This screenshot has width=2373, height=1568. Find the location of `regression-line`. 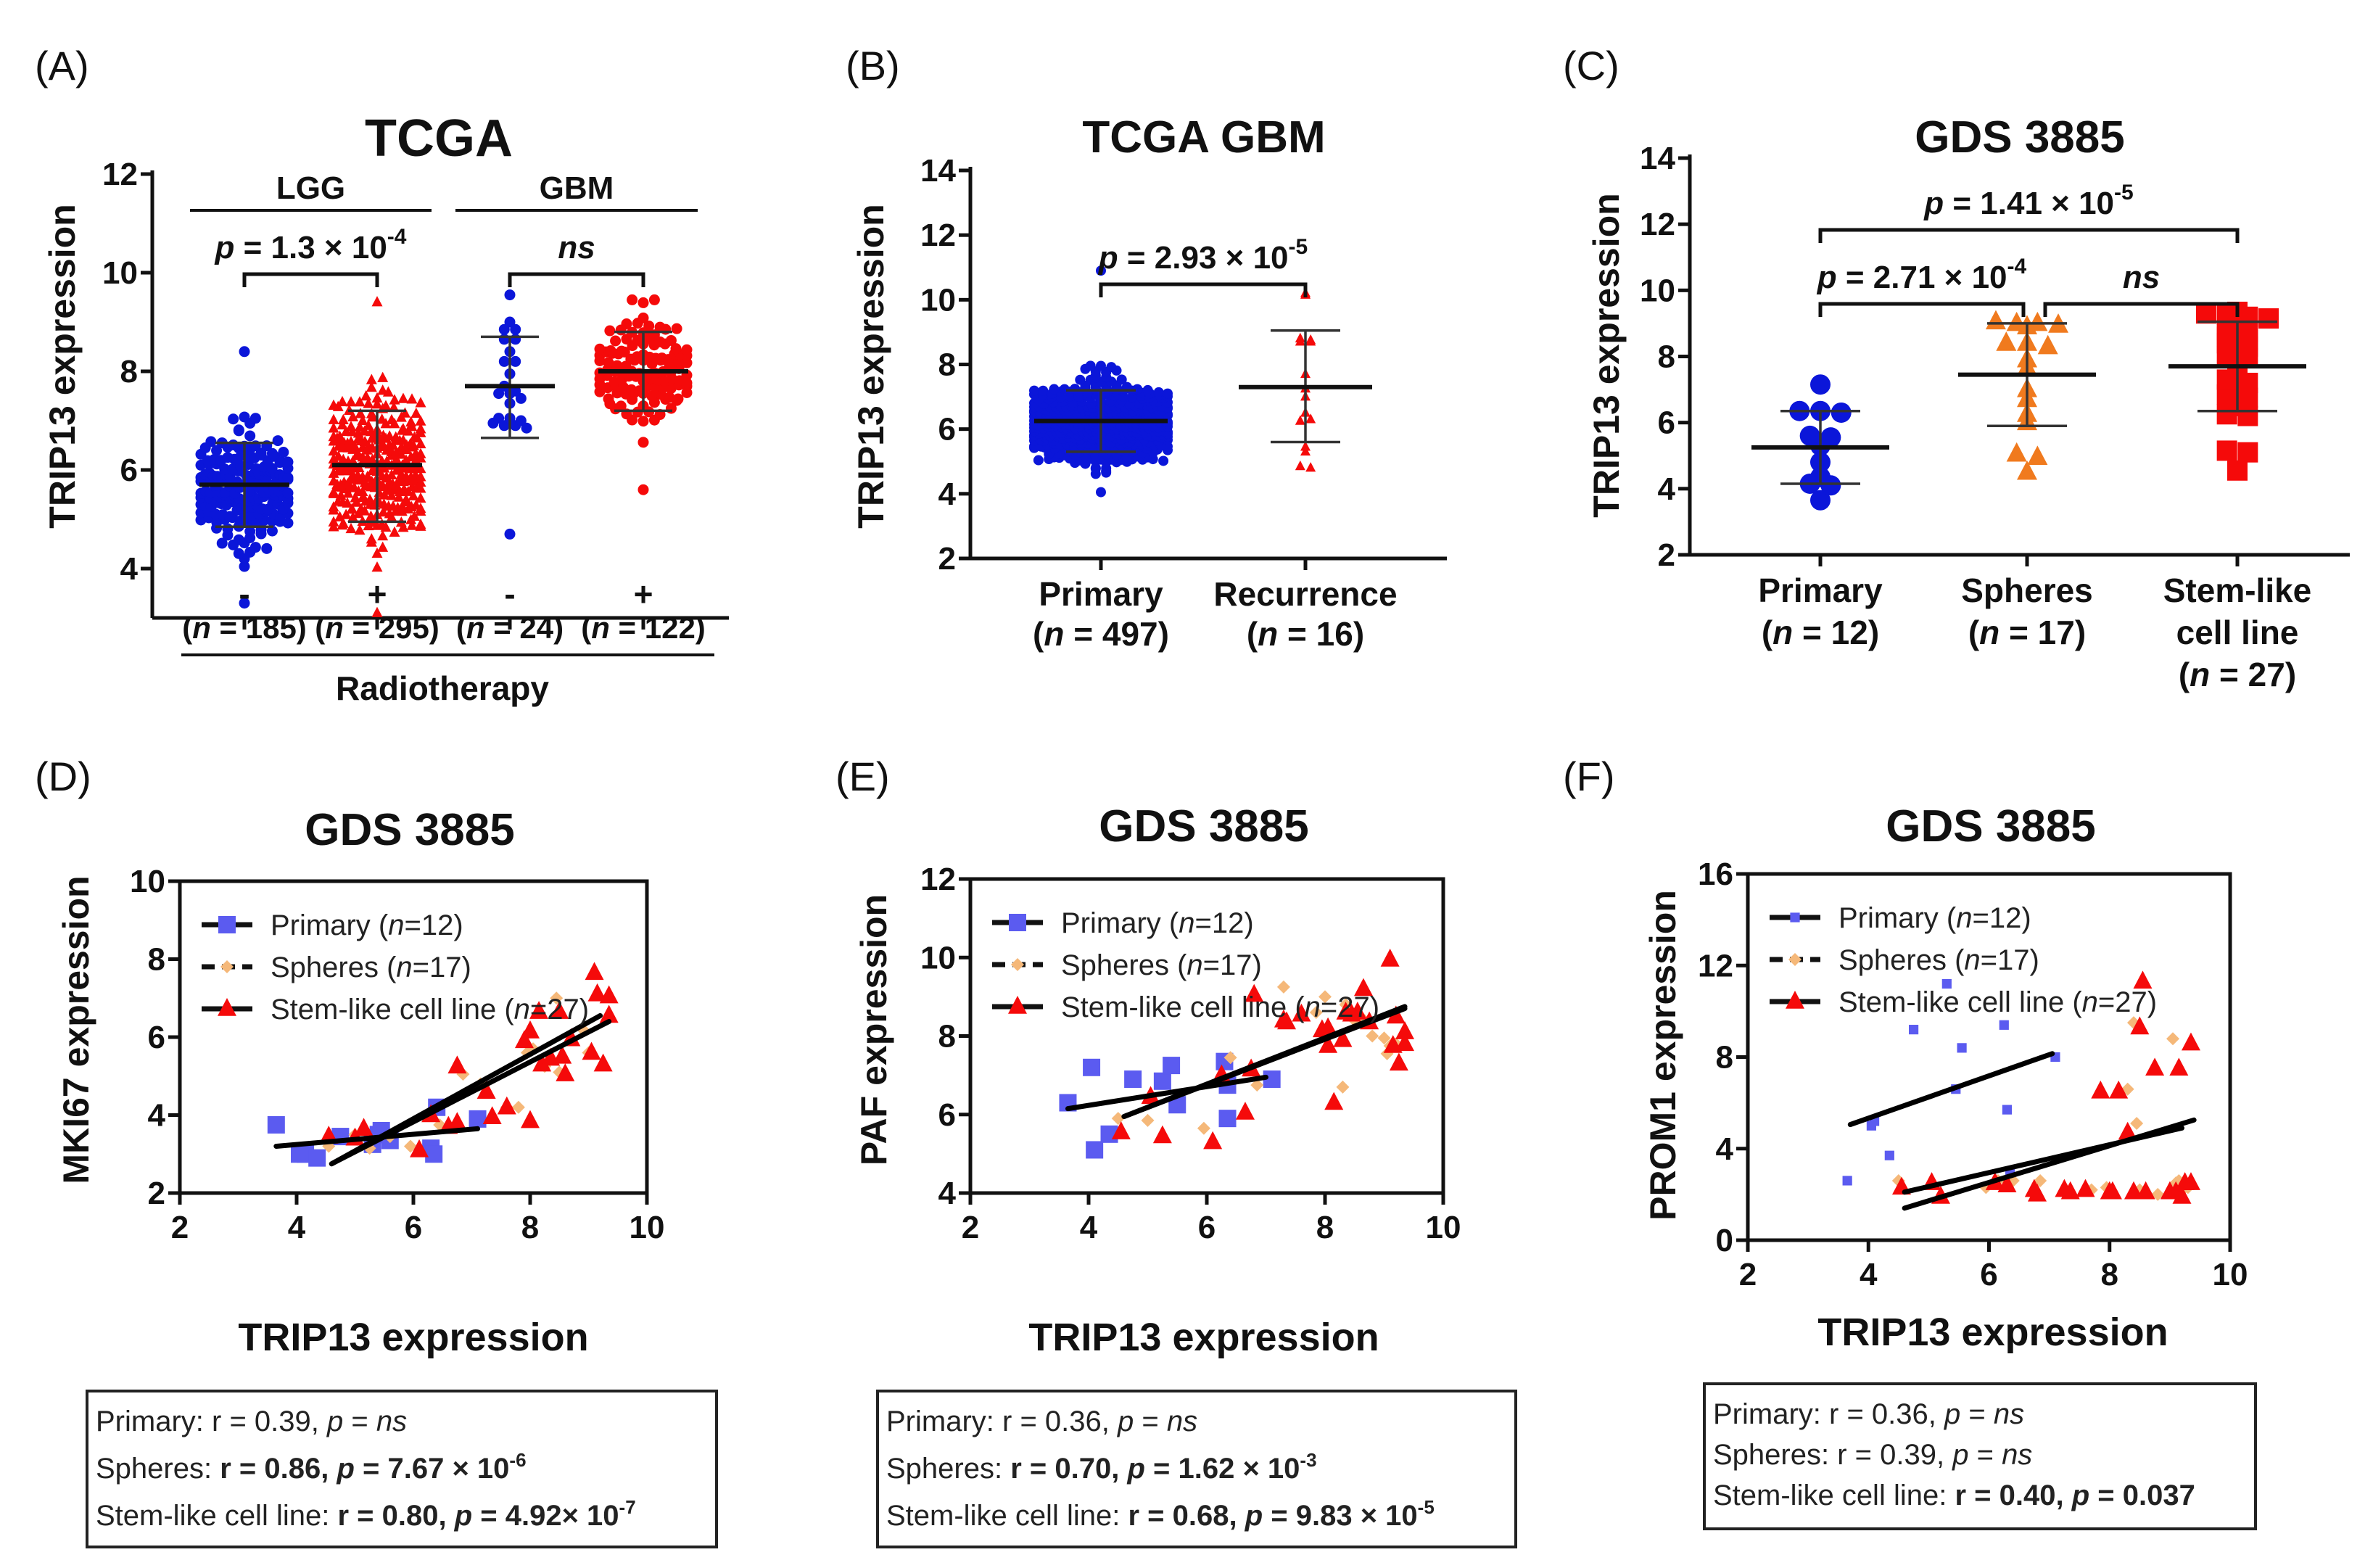

regression-line is located at coordinates (2049, 1164).